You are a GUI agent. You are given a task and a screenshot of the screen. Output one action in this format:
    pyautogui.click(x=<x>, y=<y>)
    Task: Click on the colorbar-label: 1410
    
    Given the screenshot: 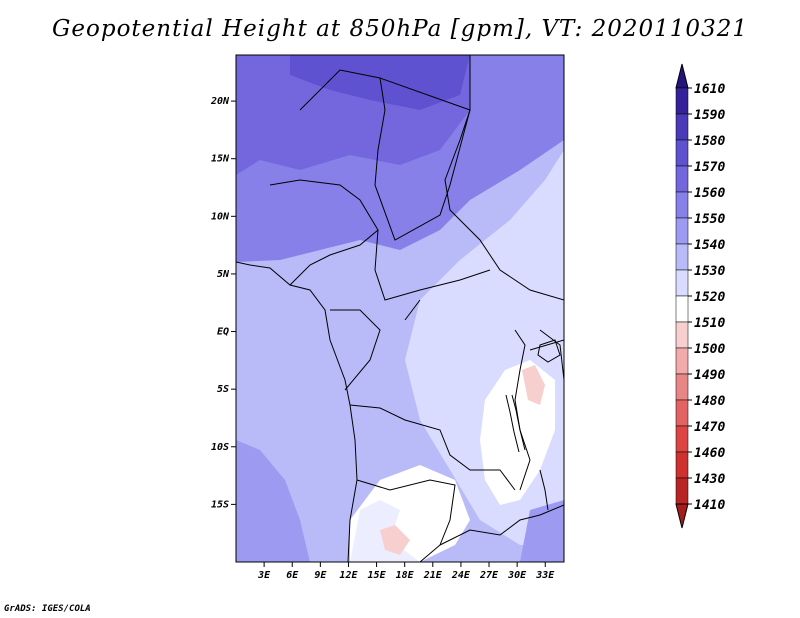 What is the action you would take?
    pyautogui.click(x=709, y=505)
    